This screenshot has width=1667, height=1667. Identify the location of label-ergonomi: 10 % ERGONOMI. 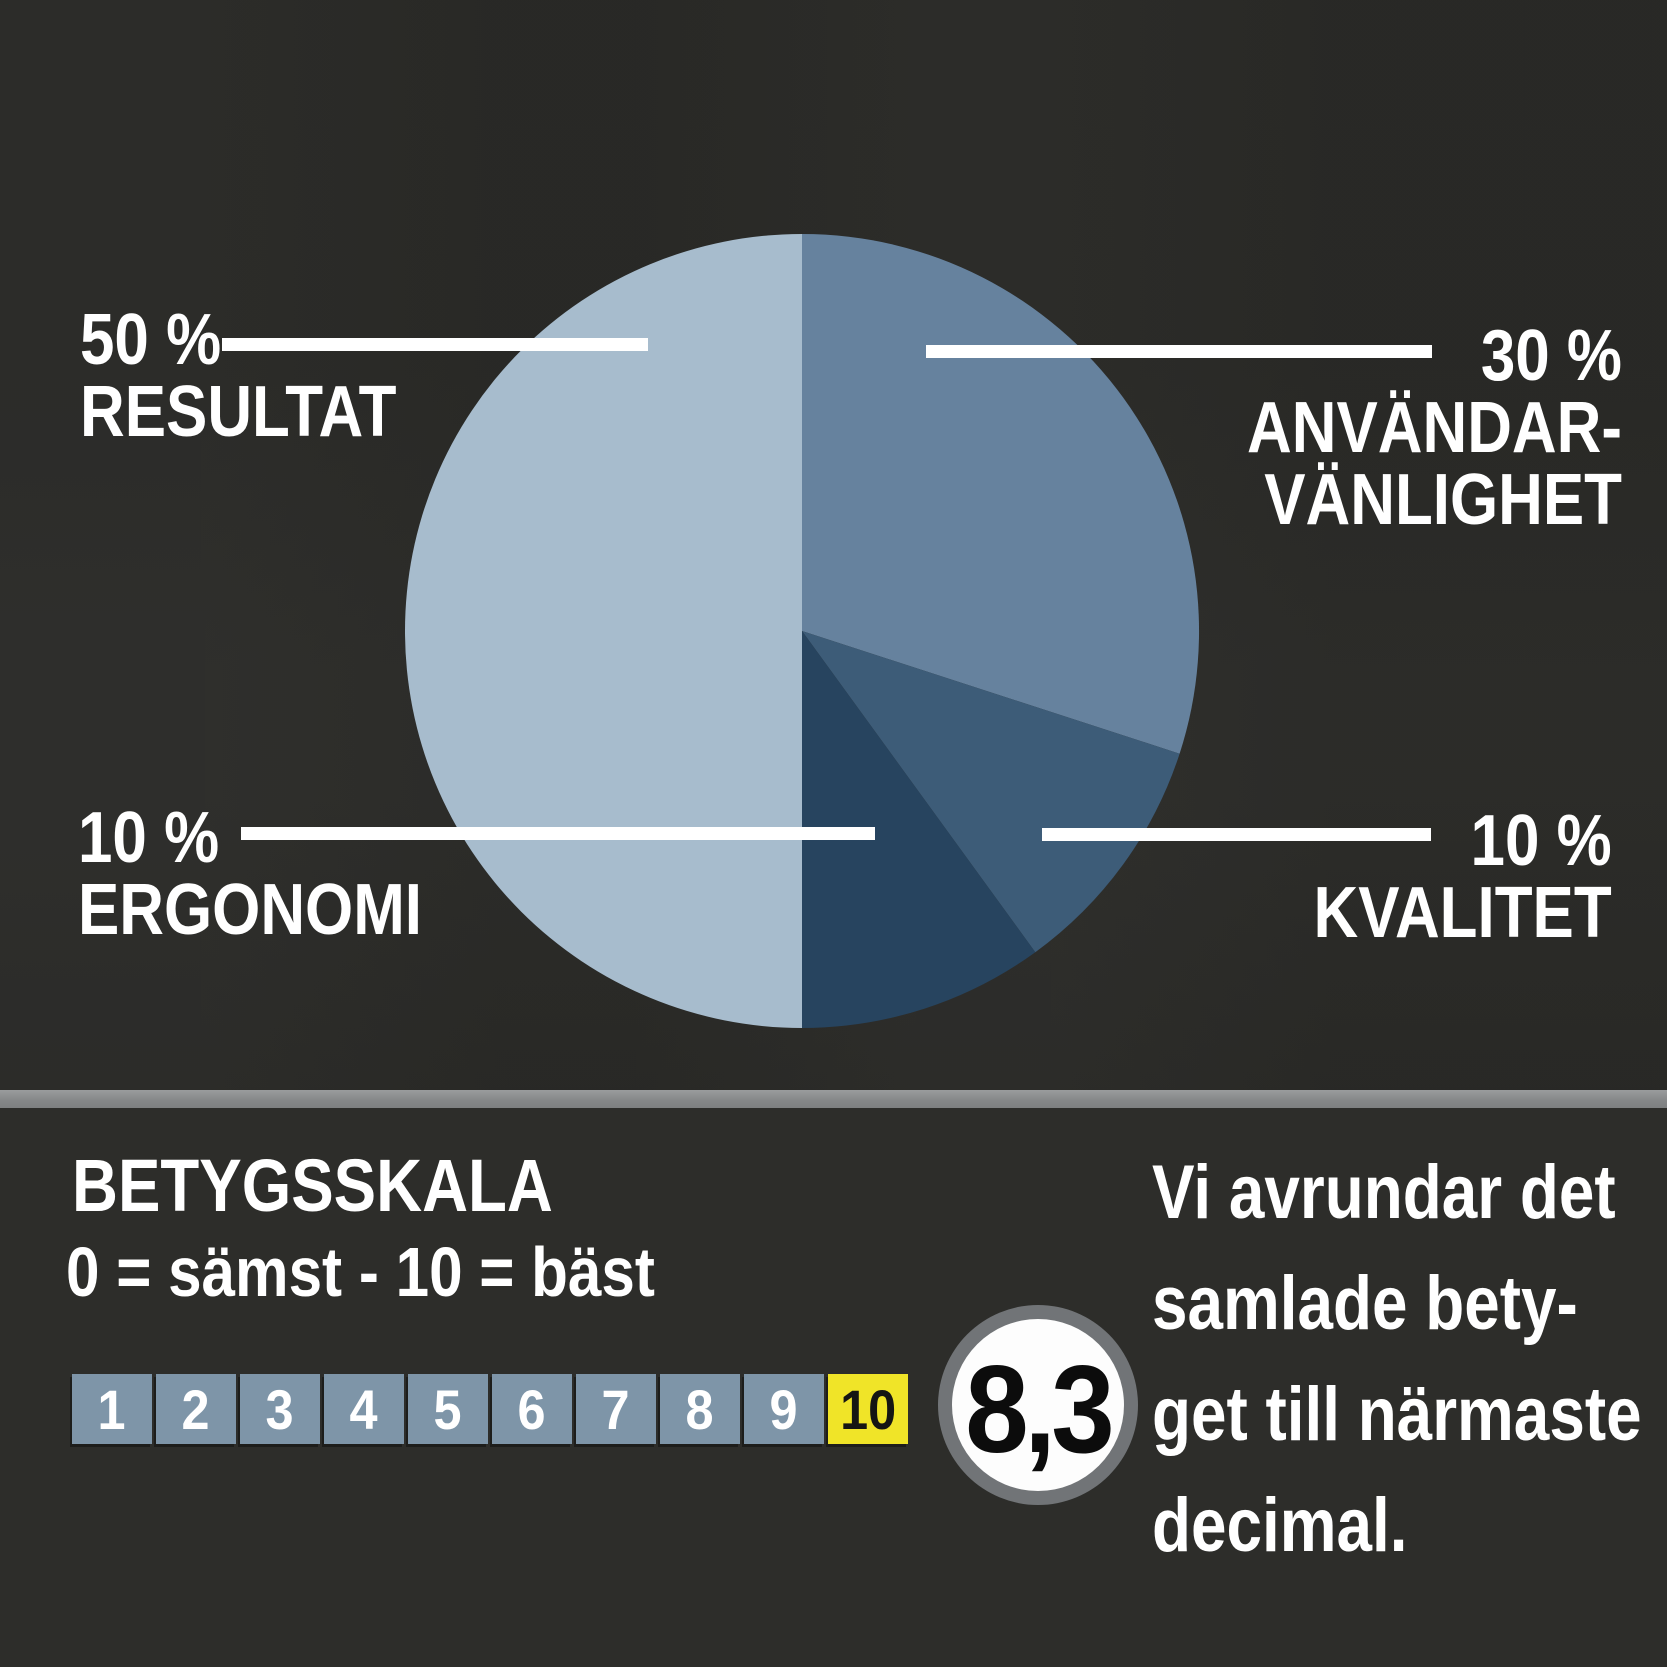
(250, 874).